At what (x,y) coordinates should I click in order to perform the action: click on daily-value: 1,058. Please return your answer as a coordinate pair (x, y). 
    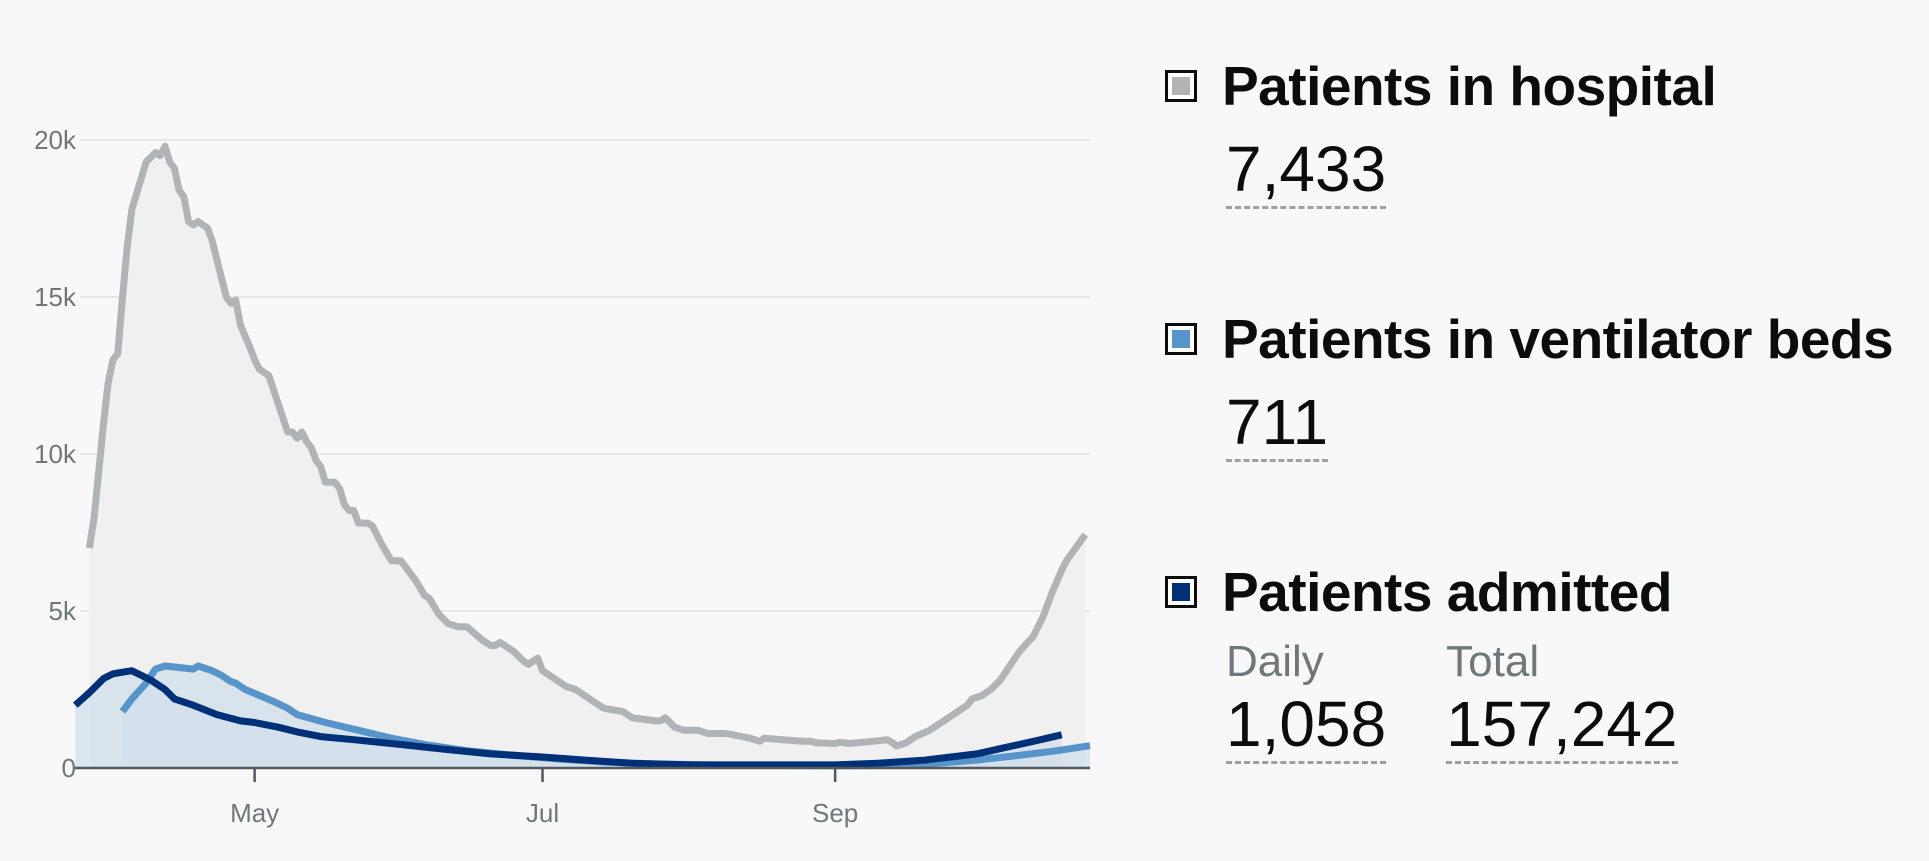
    Looking at the image, I should click on (1306, 726).